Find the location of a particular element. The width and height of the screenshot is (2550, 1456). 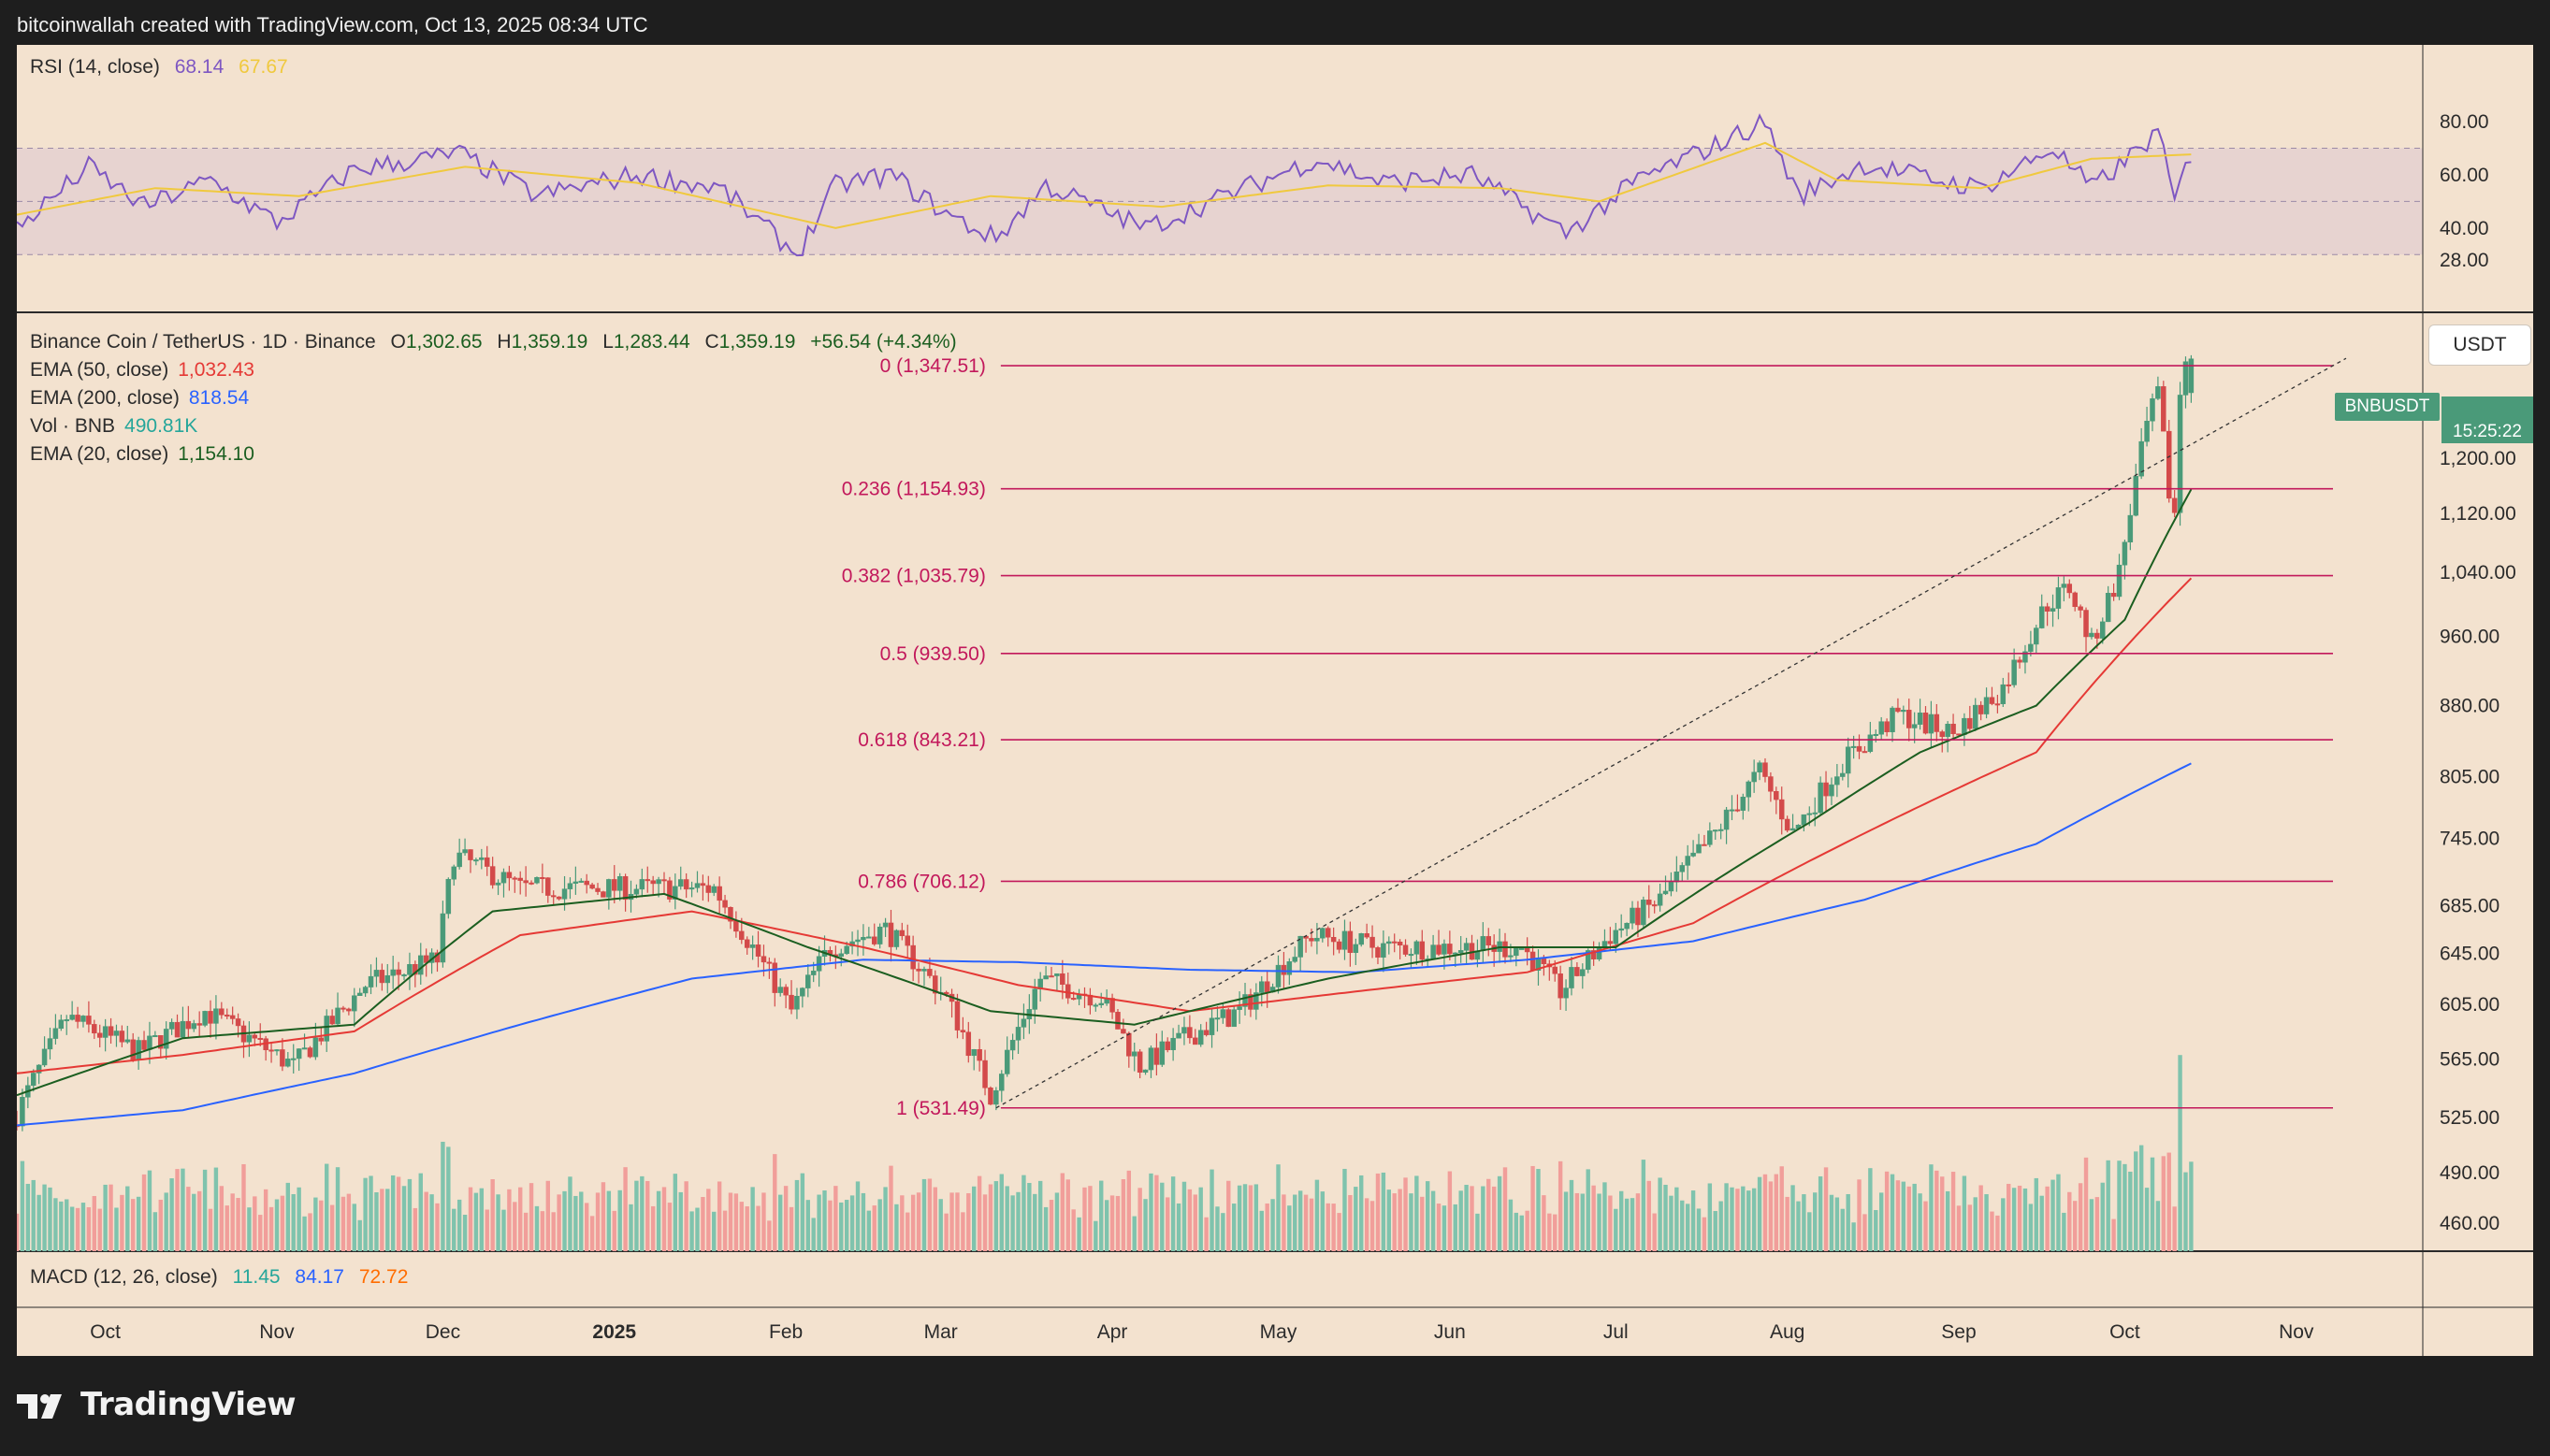

ema50-legend: EMA (50, close) 1,032.43 is located at coordinates (142, 370).